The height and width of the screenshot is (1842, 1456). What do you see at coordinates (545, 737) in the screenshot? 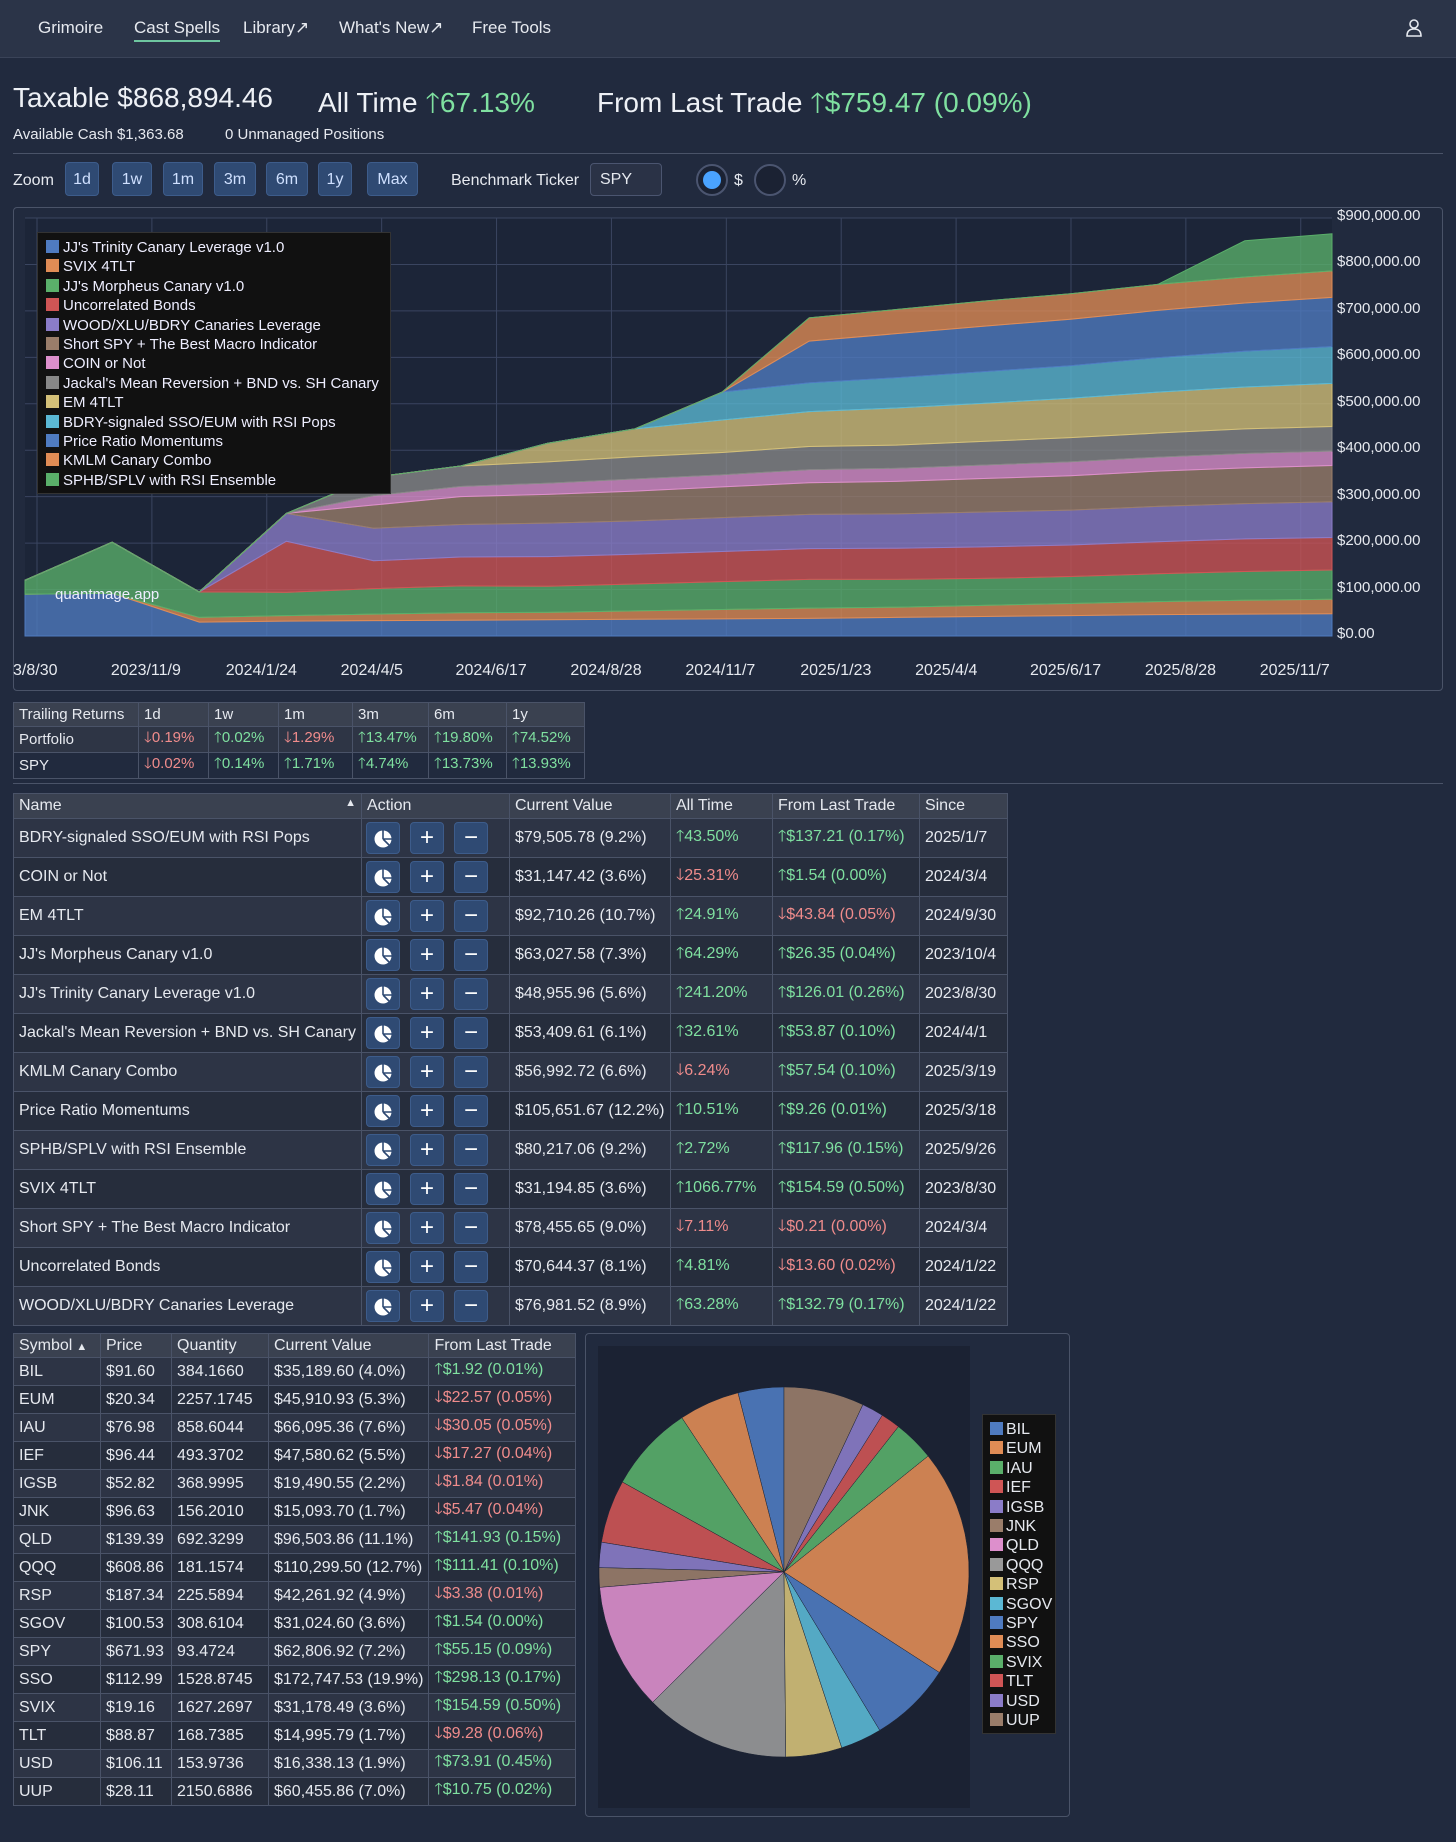
I see `value-text: 74.52%` at bounding box center [545, 737].